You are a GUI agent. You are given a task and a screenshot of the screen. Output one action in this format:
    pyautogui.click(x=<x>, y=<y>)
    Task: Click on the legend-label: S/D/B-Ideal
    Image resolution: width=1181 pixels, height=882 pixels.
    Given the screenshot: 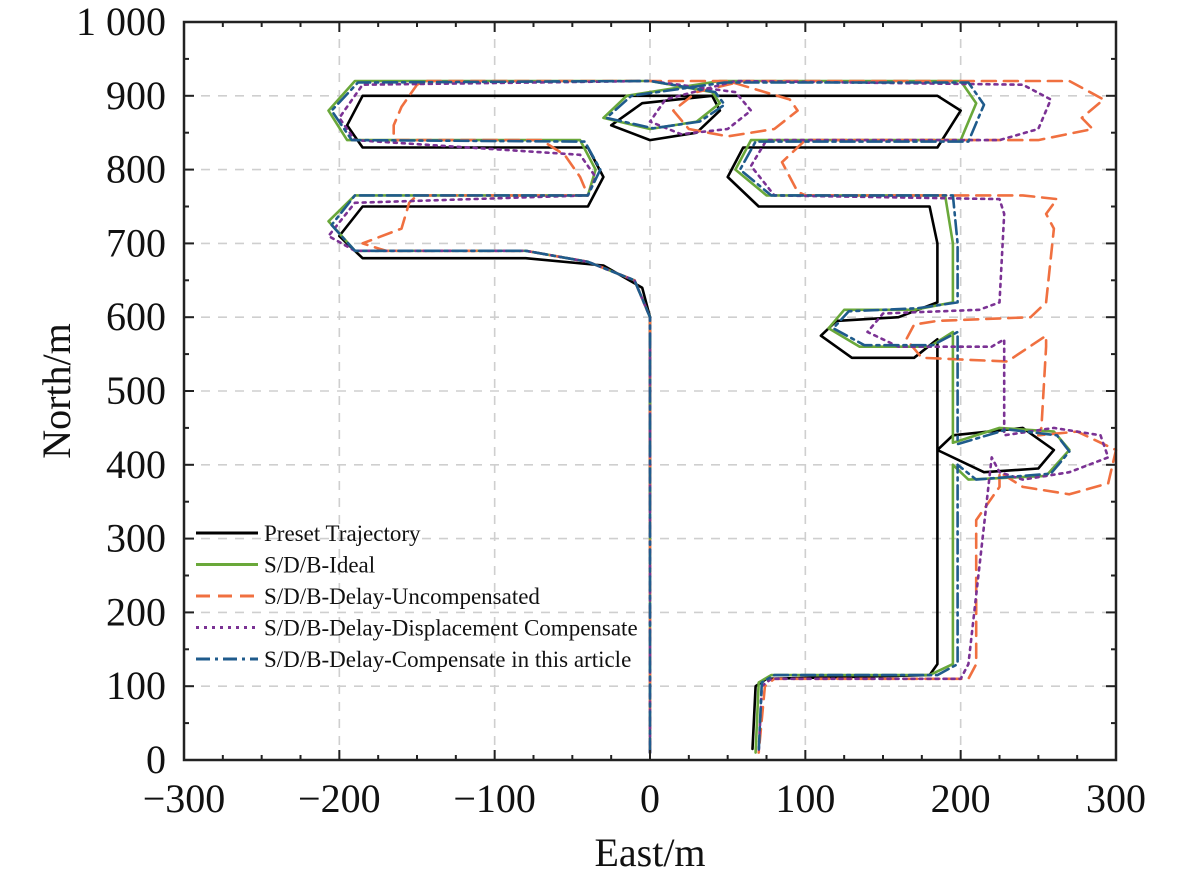 What is the action you would take?
    pyautogui.click(x=319, y=565)
    